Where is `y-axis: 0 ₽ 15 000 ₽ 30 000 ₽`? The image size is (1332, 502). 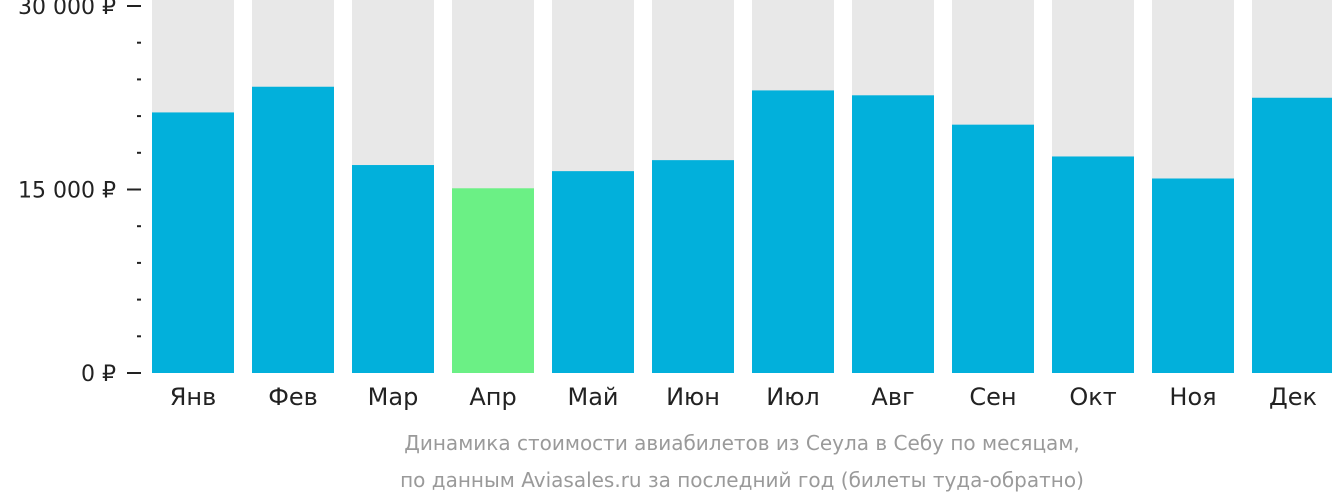 y-axis: 0 ₽ 15 000 ₽ 30 000 ₽ is located at coordinates (79, 193).